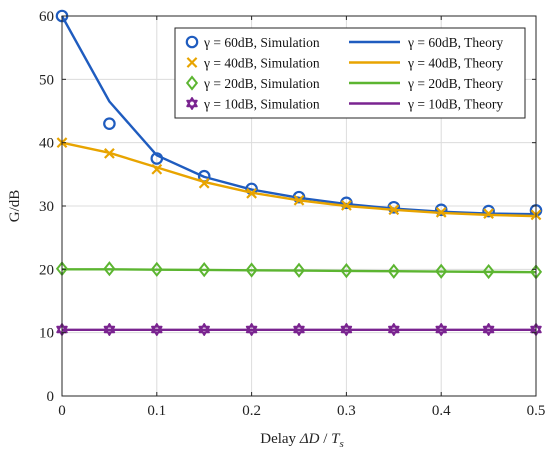  I want to click on legend-row-40dB: γ = 40dB, Simulation γ = 40dB, Theory, so click(344, 63).